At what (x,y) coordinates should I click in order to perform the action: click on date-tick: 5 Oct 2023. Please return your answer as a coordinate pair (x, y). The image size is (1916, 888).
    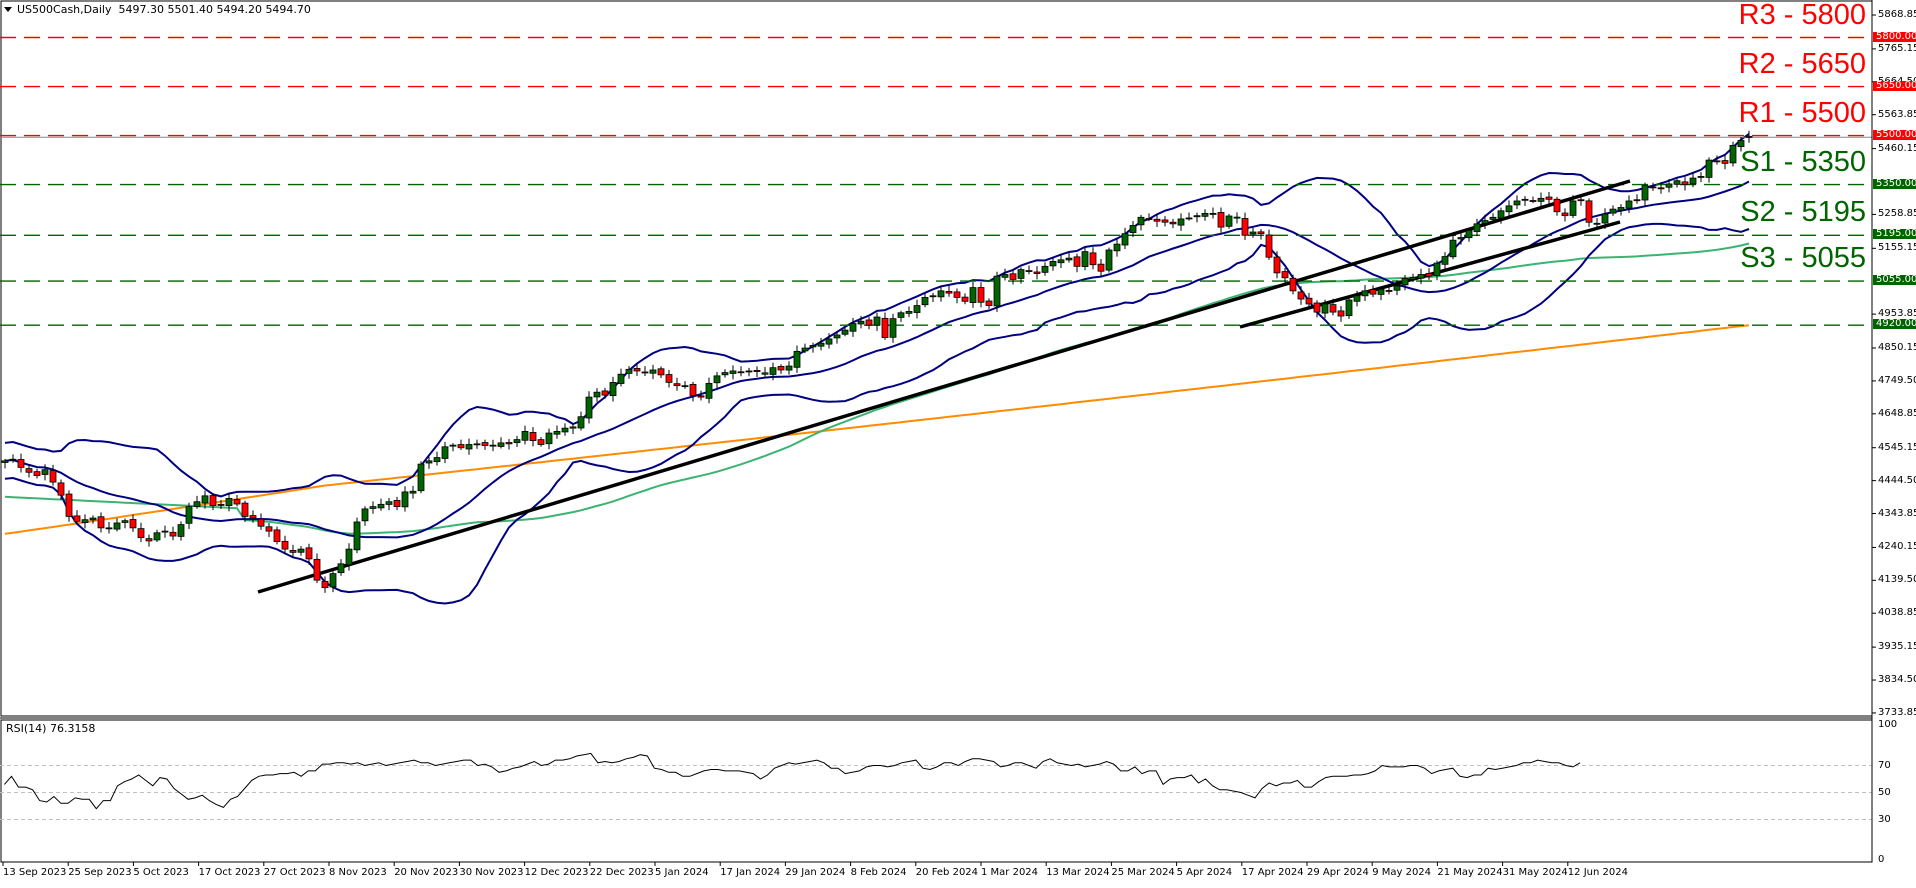
    Looking at the image, I should click on (161, 872).